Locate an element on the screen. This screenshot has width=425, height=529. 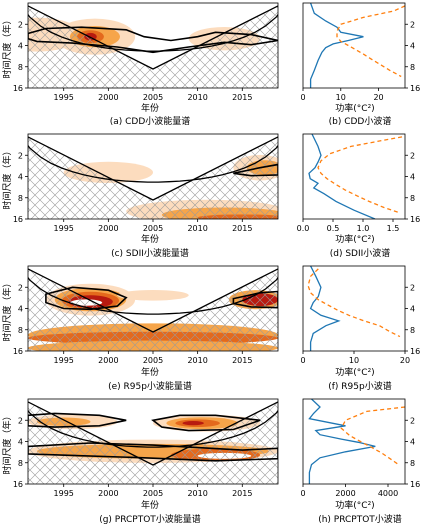
right-xlabel-row-2: 功率(°C²) is located at coordinates (354, 239).